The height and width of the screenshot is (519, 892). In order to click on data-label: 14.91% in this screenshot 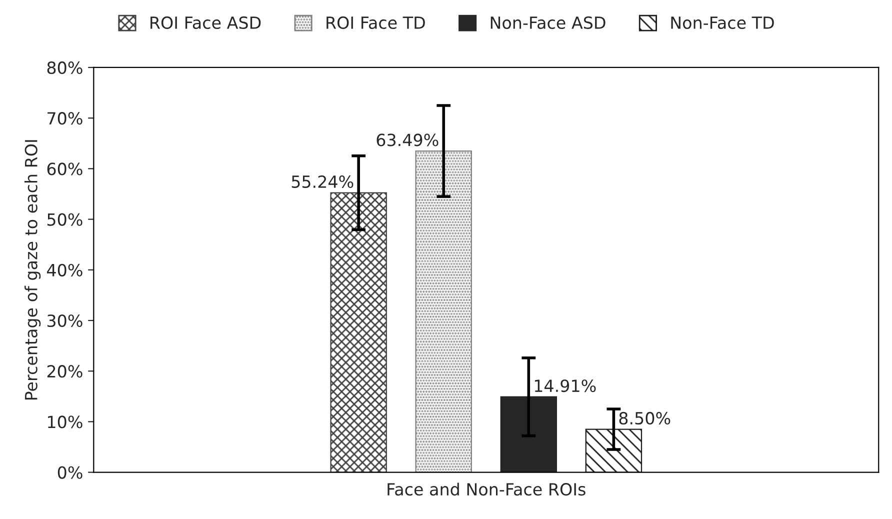, I will do `click(565, 385)`.